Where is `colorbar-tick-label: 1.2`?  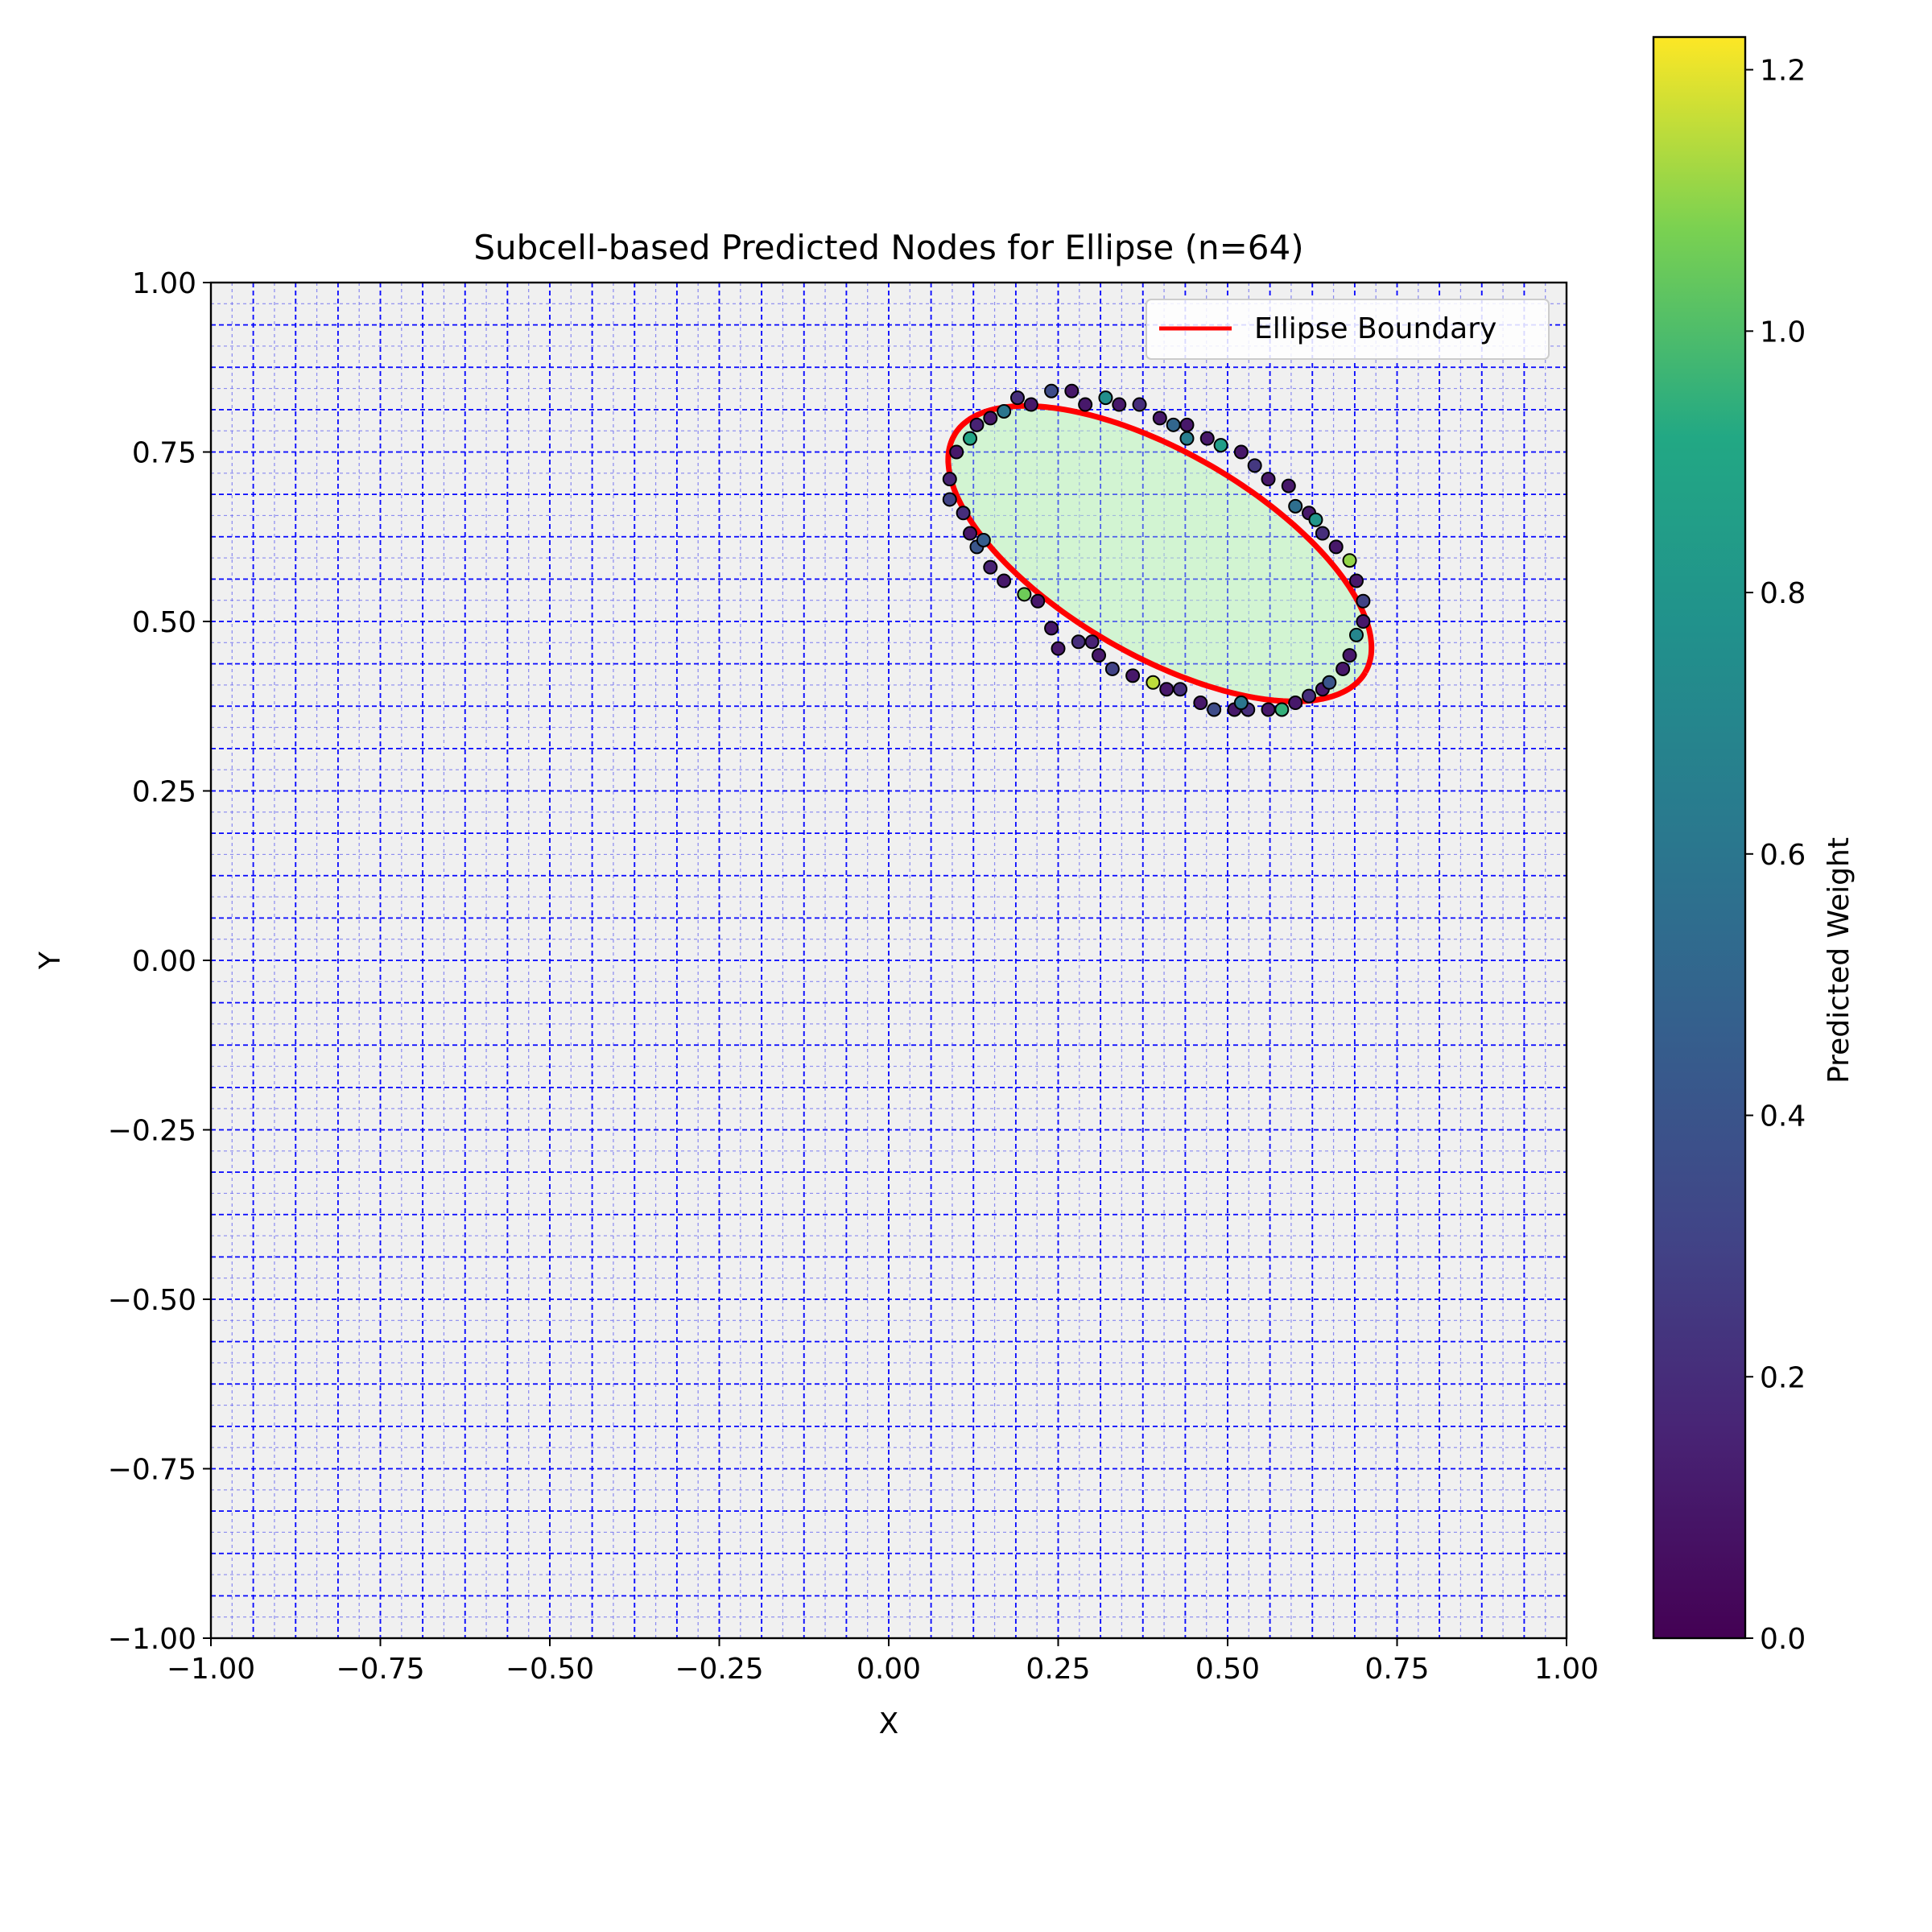 colorbar-tick-label: 1.2 is located at coordinates (1783, 71).